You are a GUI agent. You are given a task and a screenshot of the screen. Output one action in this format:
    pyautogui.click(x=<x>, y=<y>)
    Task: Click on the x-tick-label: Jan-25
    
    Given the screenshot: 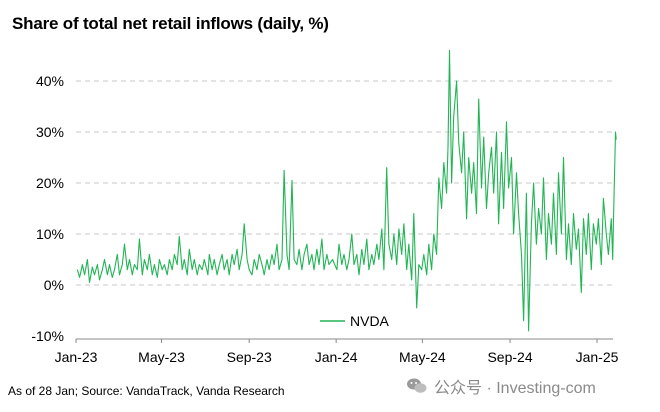 What is the action you would take?
    pyautogui.click(x=597, y=357)
    